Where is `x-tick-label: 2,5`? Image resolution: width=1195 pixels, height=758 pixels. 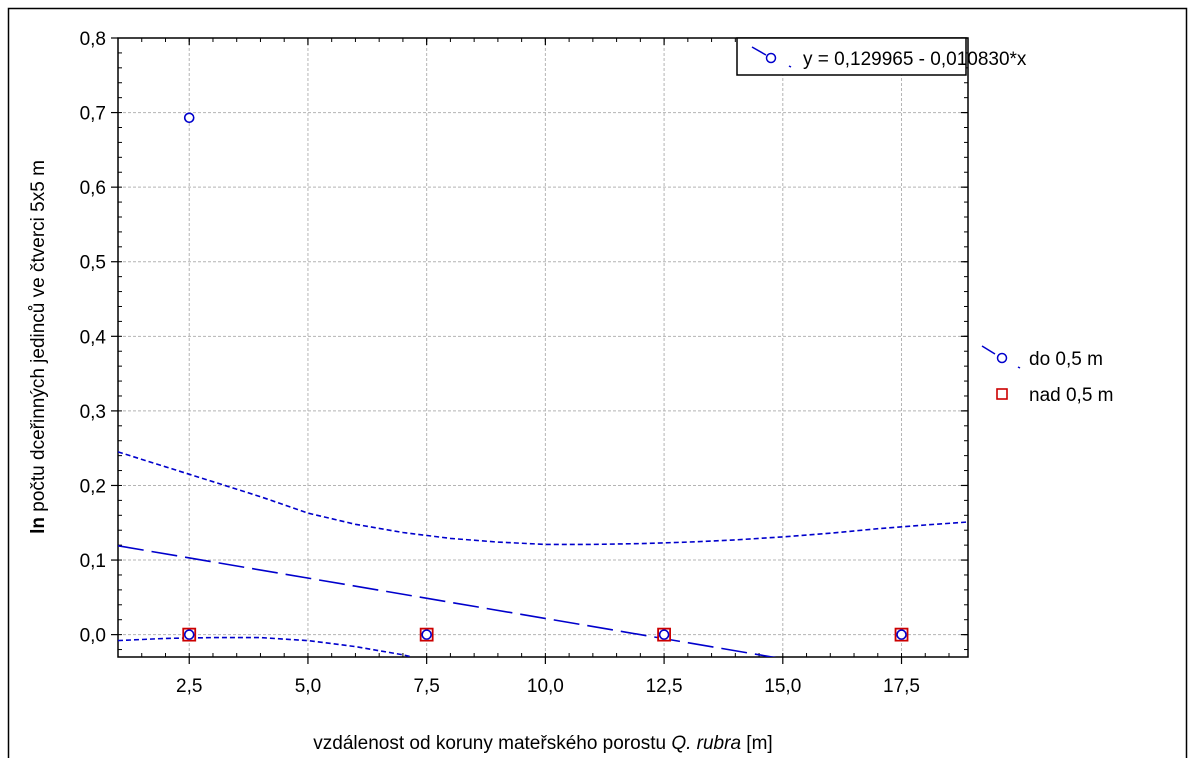
x-tick-label: 2,5 is located at coordinates (189, 686).